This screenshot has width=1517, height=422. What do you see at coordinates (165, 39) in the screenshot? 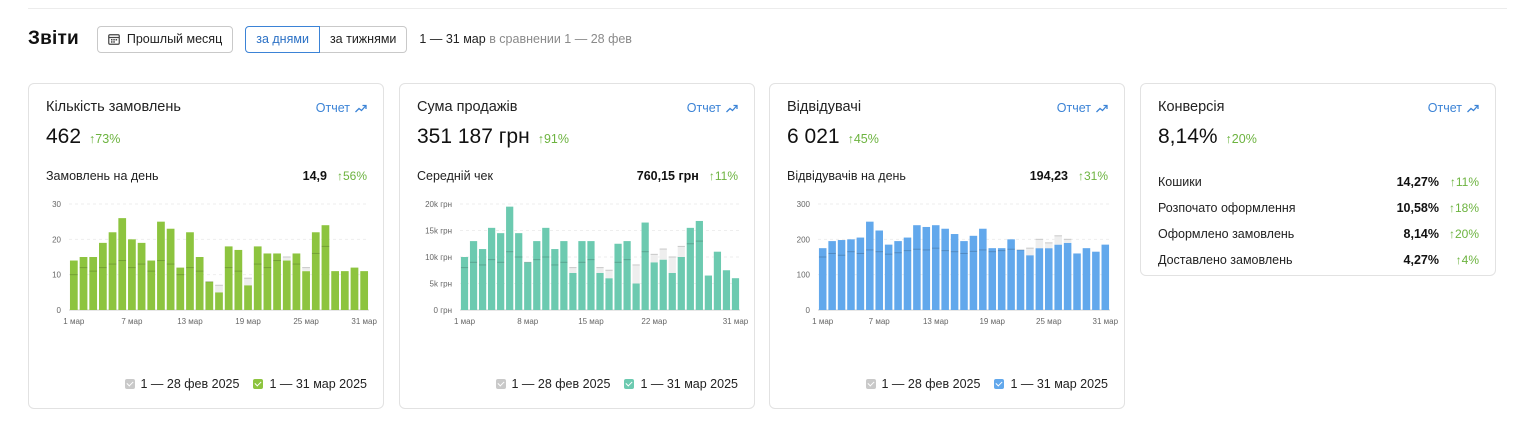
I see `period-button: Прошлый месяц` at bounding box center [165, 39].